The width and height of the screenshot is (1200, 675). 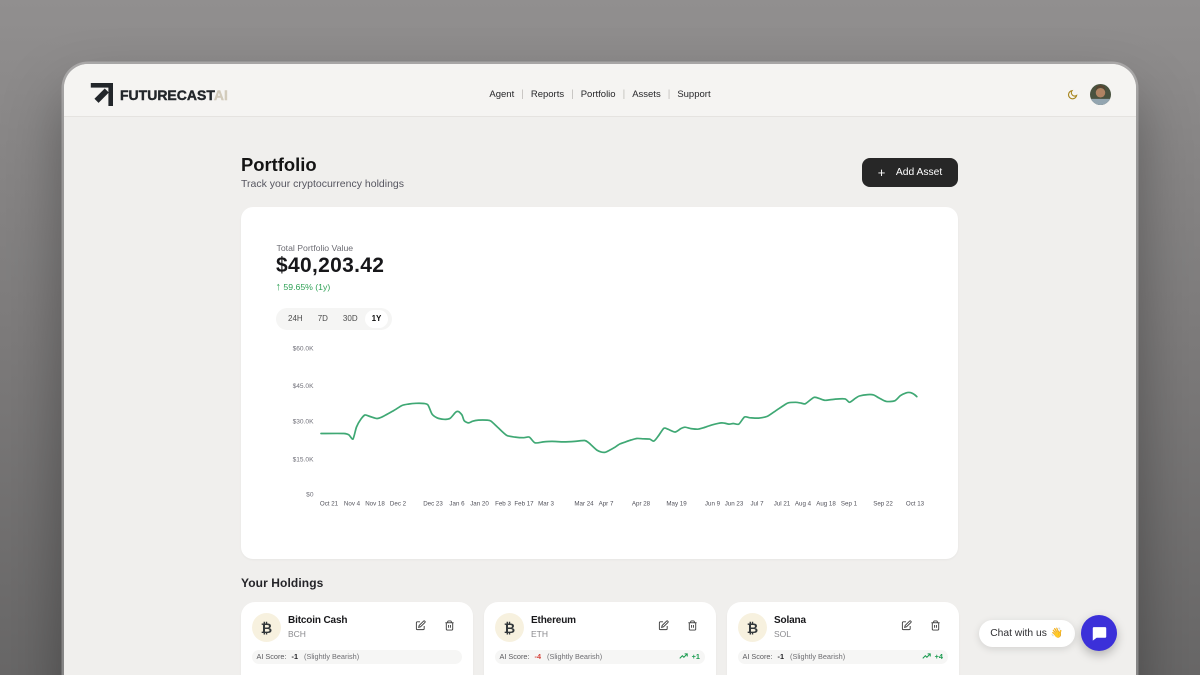 I want to click on svg-text: $30.0K, so click(x=304, y=421).